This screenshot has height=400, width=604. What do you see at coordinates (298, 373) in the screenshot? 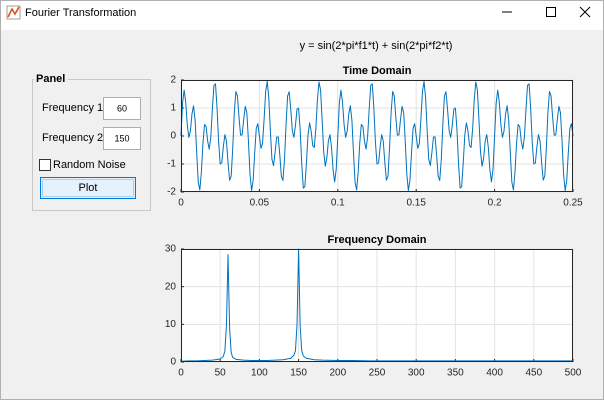
I see `x-tick-label: 150` at bounding box center [298, 373].